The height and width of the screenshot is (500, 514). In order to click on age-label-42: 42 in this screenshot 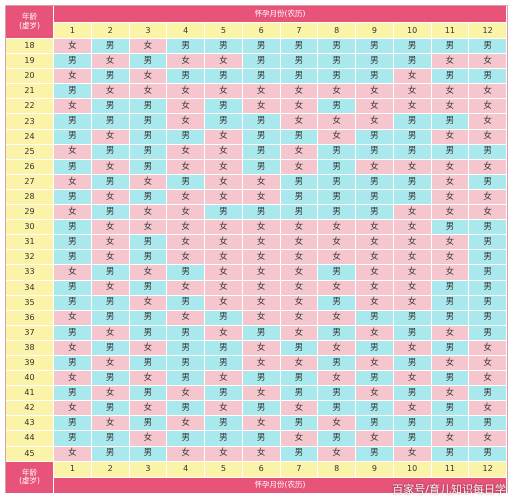, I will do `click(30, 409)`.